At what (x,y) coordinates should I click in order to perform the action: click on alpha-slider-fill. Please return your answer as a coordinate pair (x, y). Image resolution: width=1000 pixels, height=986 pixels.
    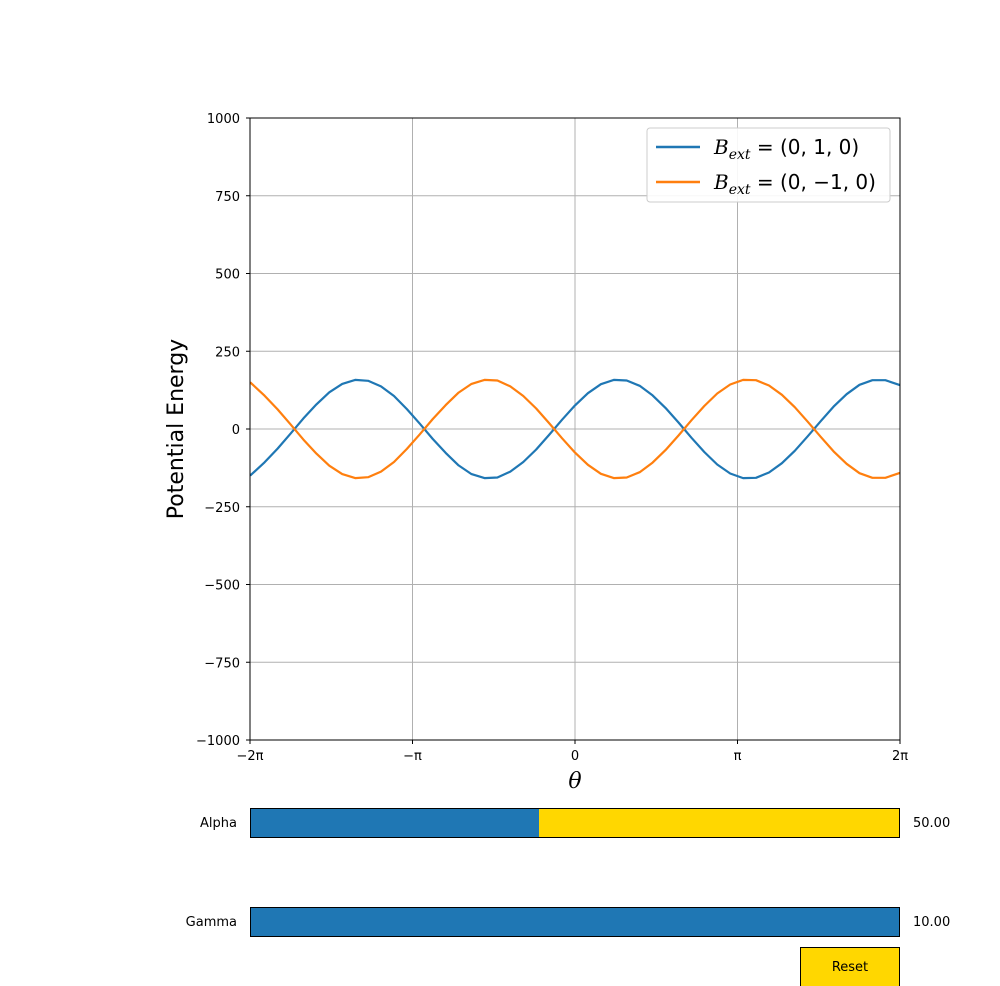
    Looking at the image, I should click on (395, 823).